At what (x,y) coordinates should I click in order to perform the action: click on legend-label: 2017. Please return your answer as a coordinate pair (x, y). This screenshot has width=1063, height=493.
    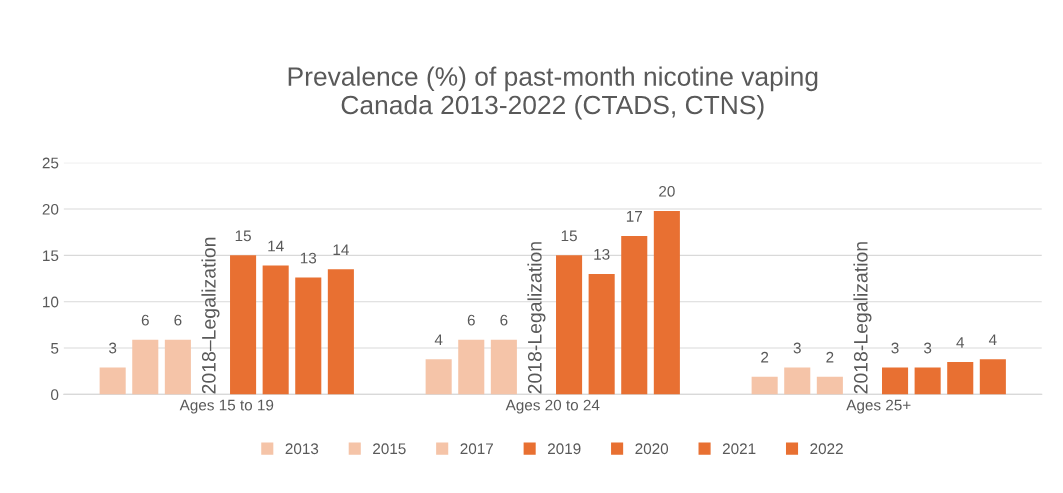
    Looking at the image, I should click on (476, 449).